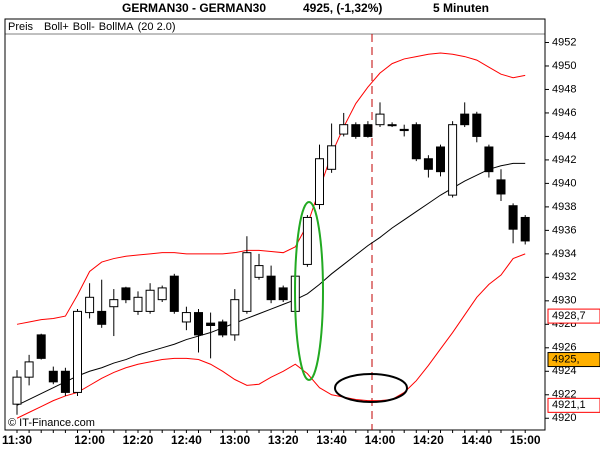 The height and width of the screenshot is (450, 600). I want to click on x-tick-label: 12:40, so click(186, 440).